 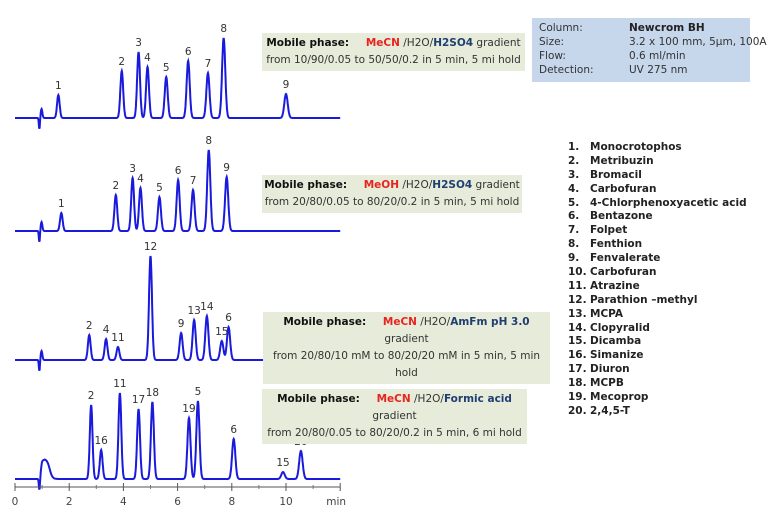 I want to click on peak-label: 18, so click(x=152, y=393).